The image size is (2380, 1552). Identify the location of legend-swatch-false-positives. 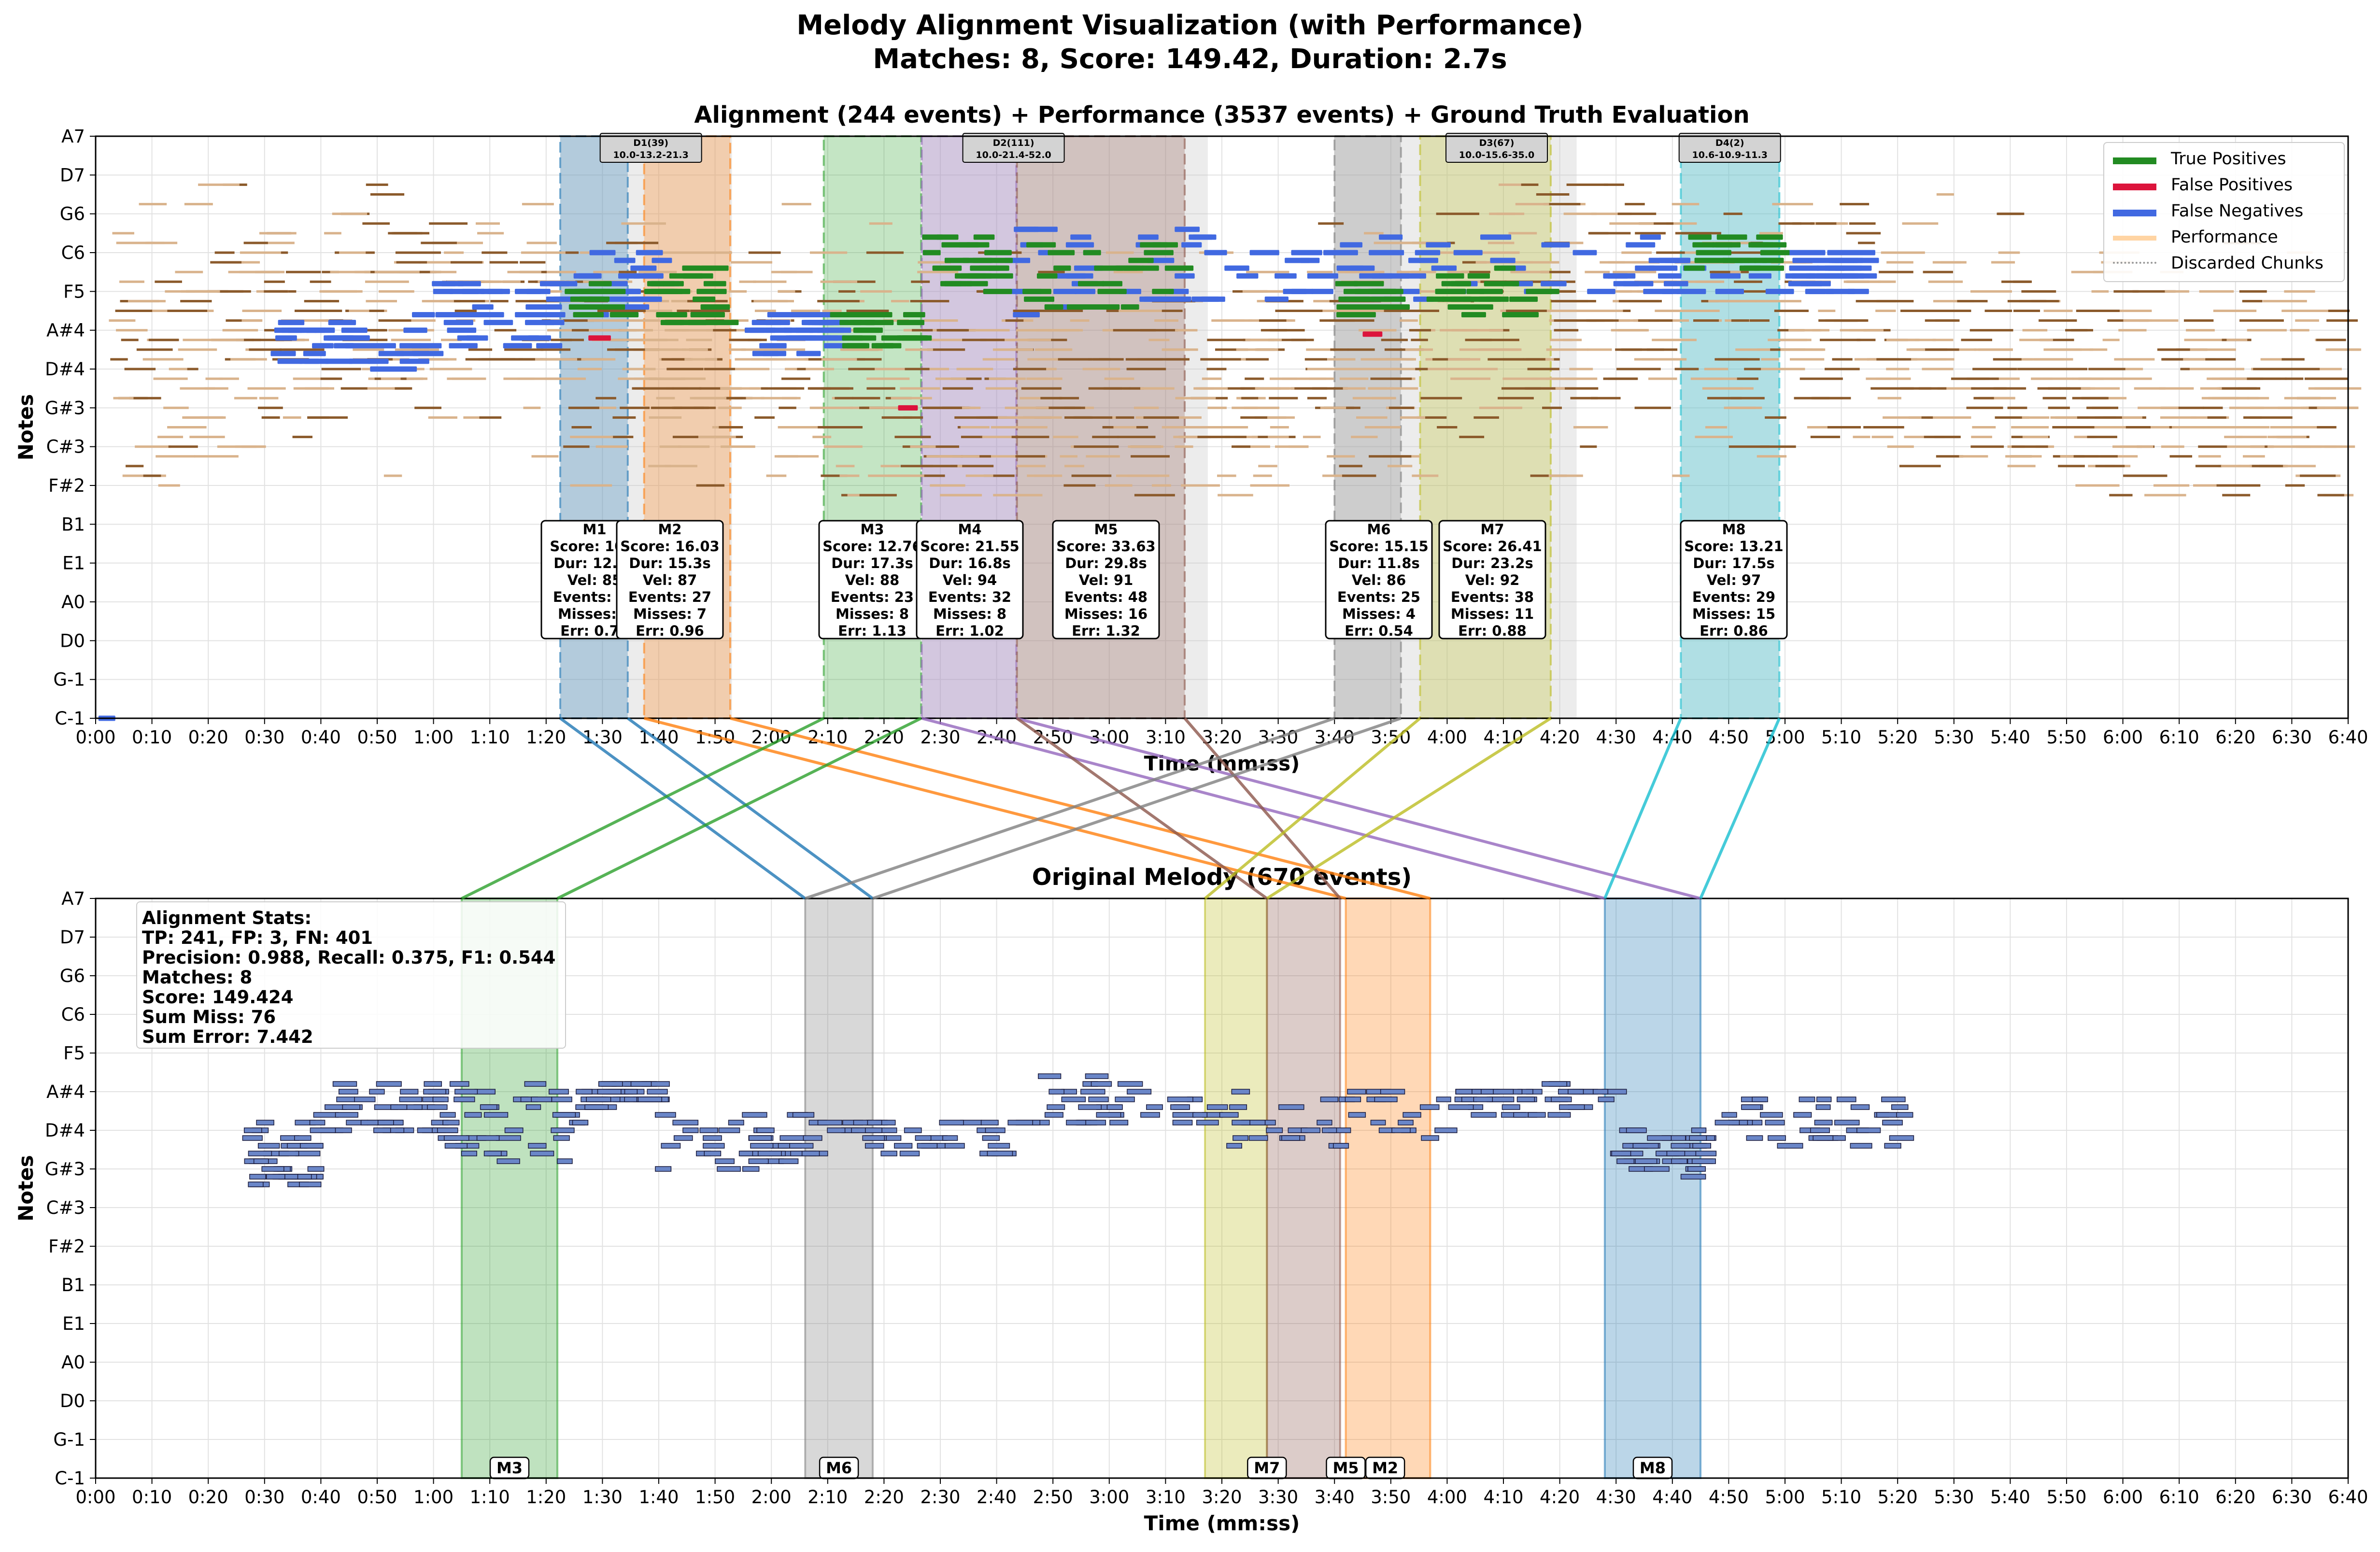
(2134, 187).